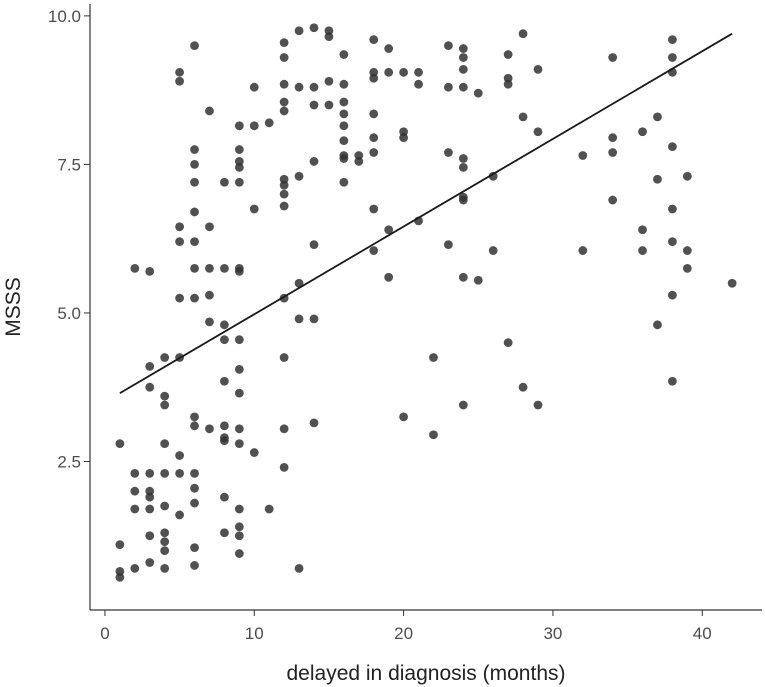  What do you see at coordinates (69, 164) in the screenshot?
I see `y-tick-label: 7.5` at bounding box center [69, 164].